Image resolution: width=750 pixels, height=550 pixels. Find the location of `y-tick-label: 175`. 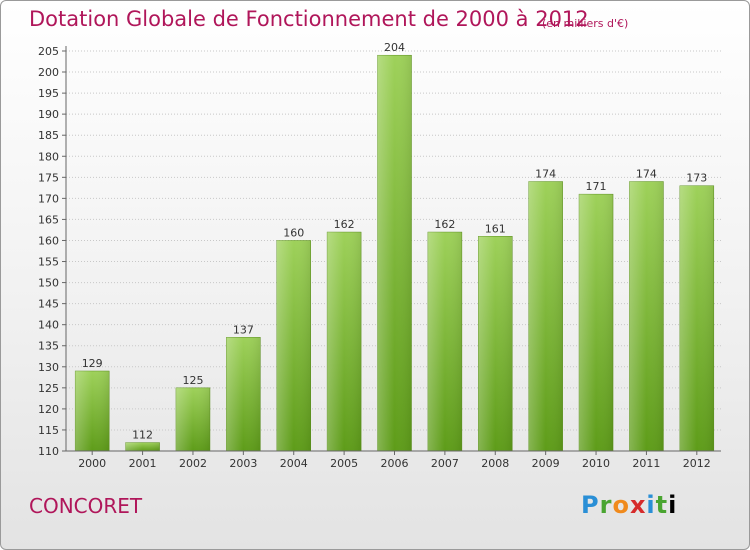

y-tick-label: 175 is located at coordinates (48, 177).